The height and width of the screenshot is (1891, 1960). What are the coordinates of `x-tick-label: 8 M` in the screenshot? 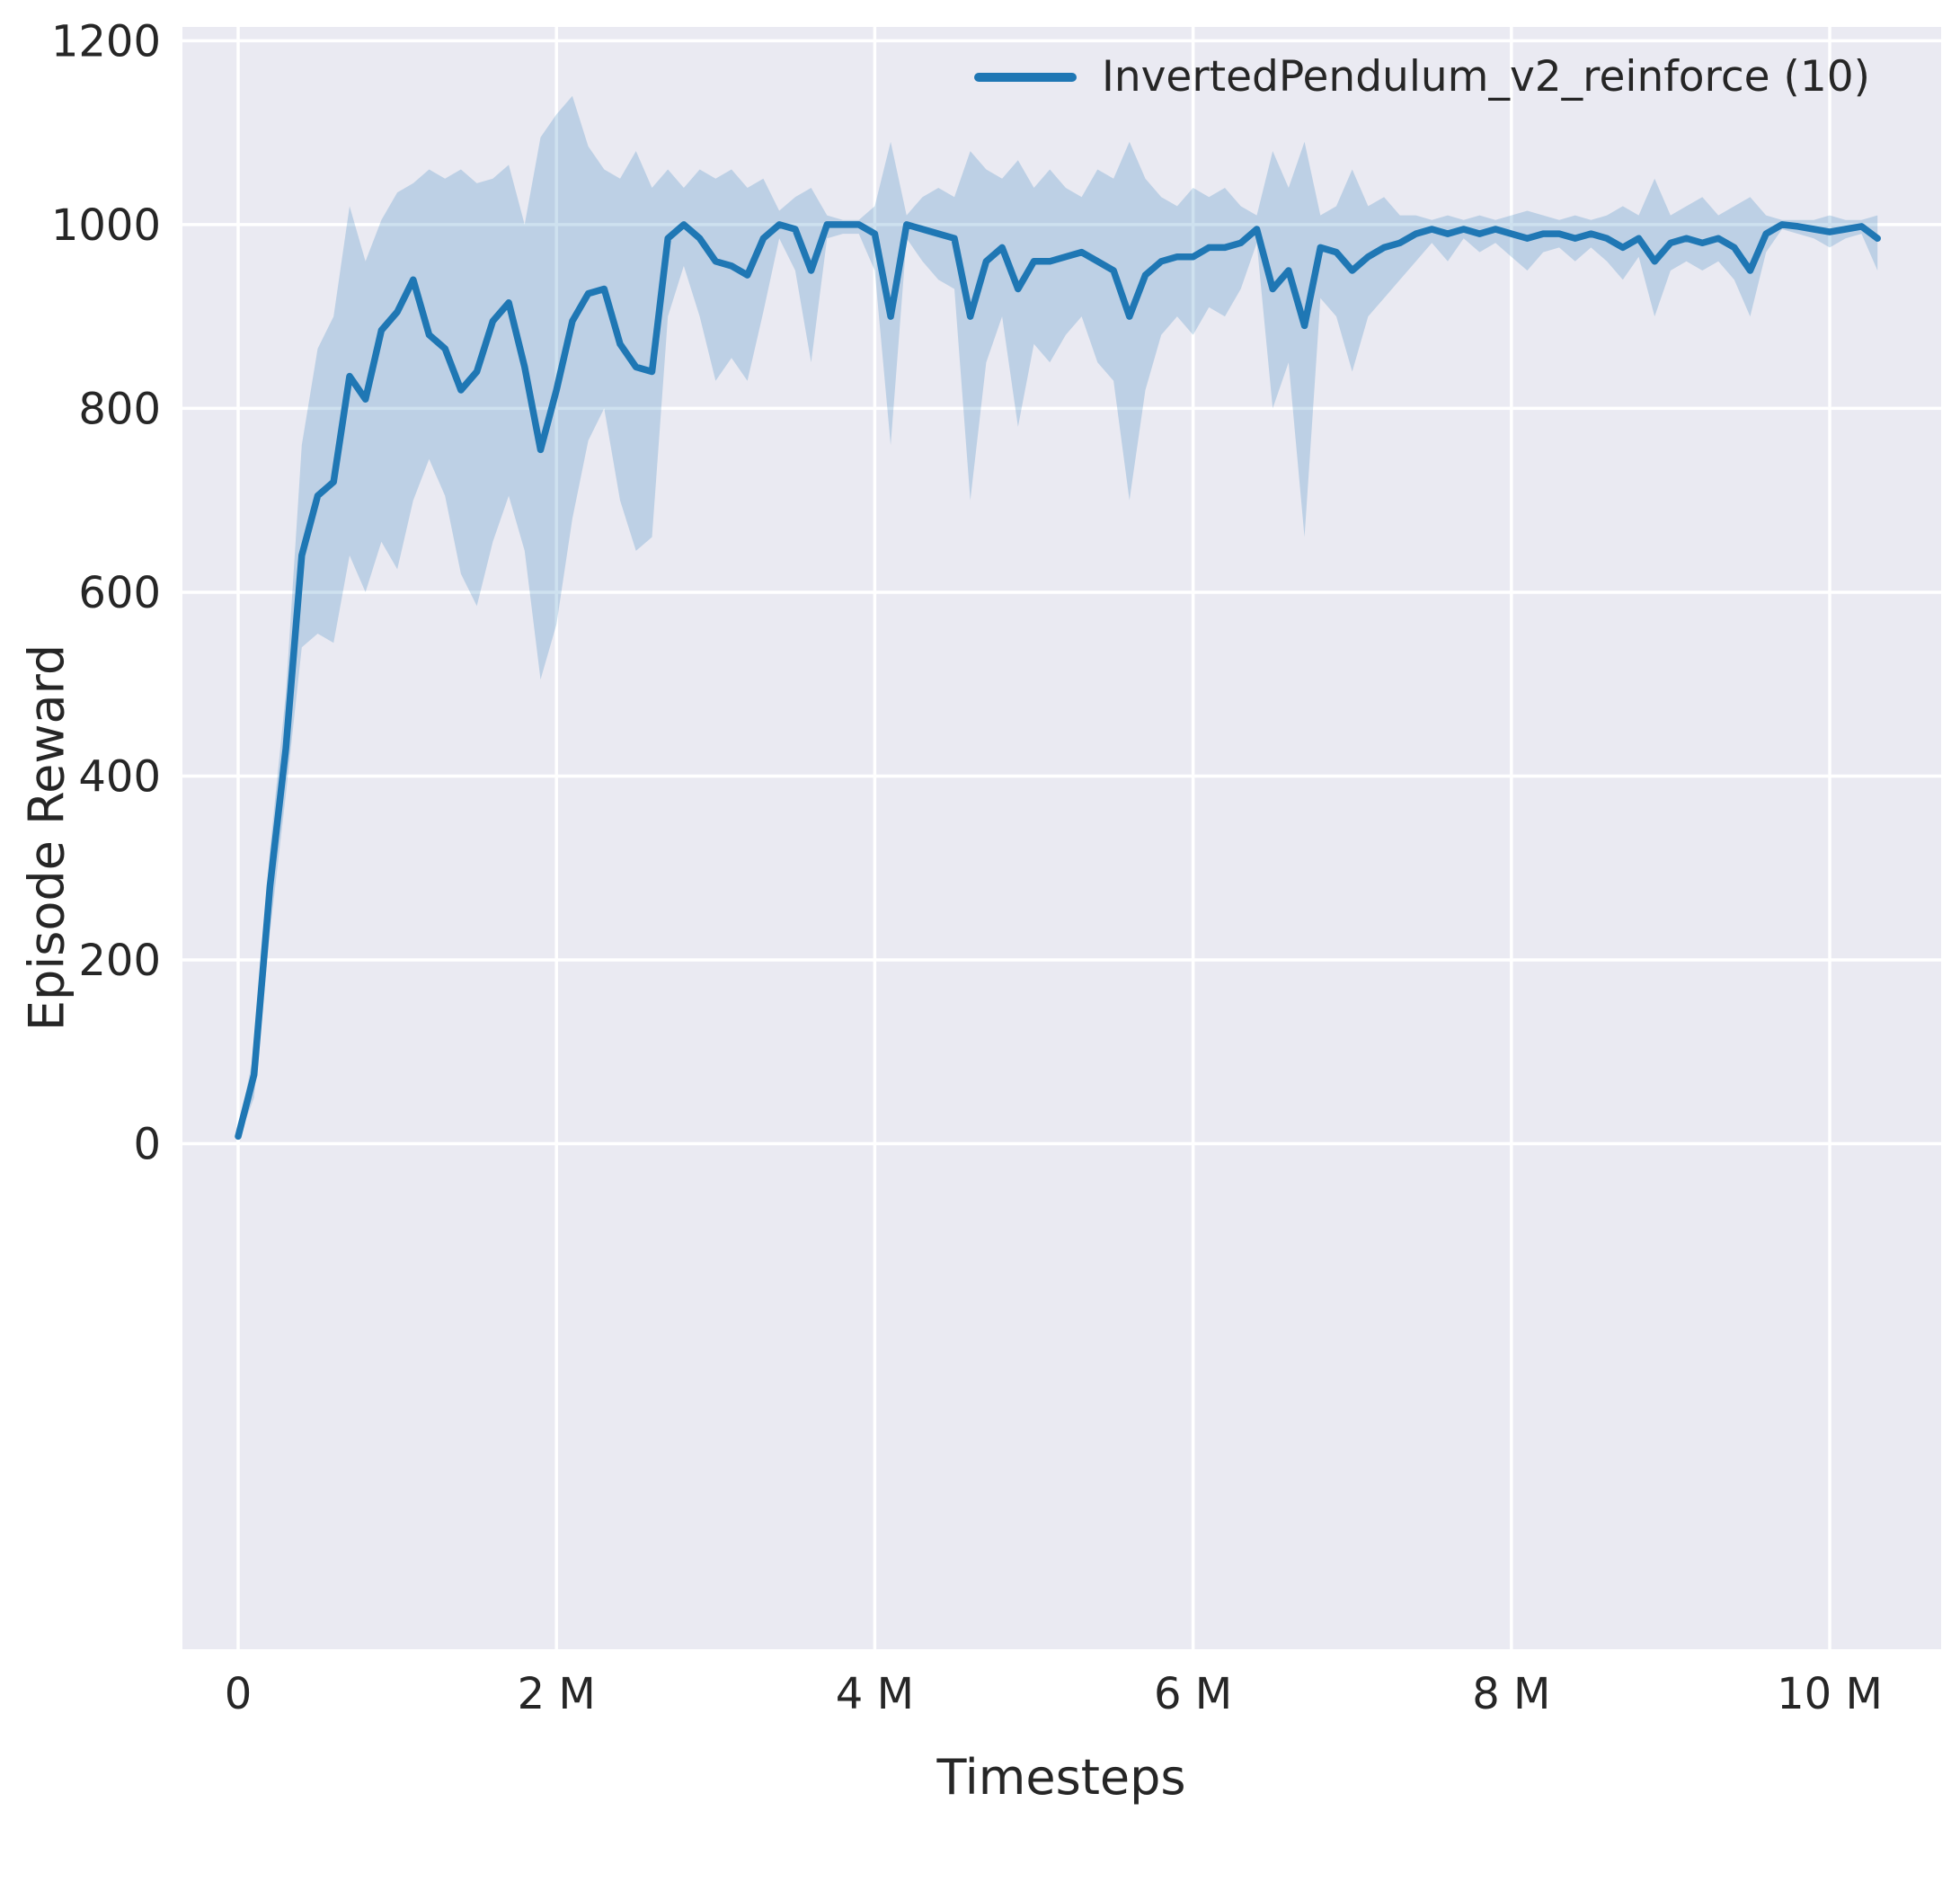 It's located at (1511, 1694).